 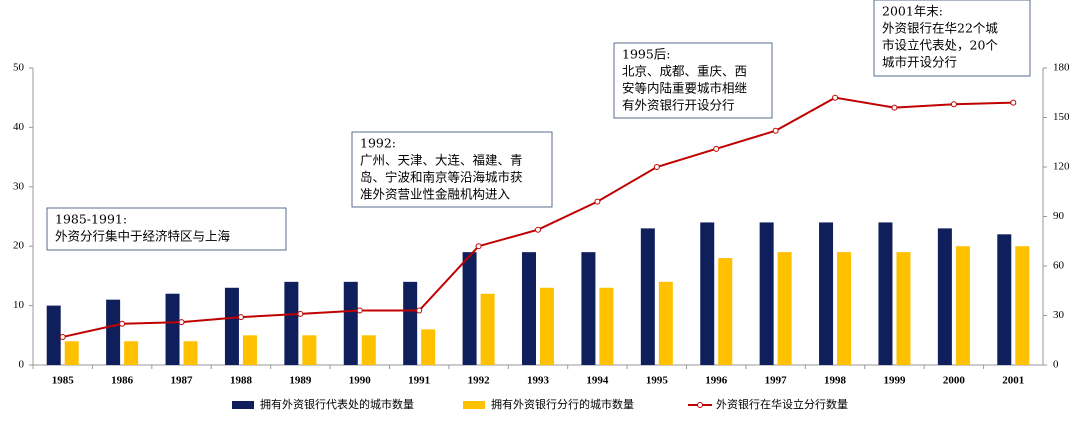 What do you see at coordinates (378, 143) in the screenshot?
I see `annotation-text: 1992:` at bounding box center [378, 143].